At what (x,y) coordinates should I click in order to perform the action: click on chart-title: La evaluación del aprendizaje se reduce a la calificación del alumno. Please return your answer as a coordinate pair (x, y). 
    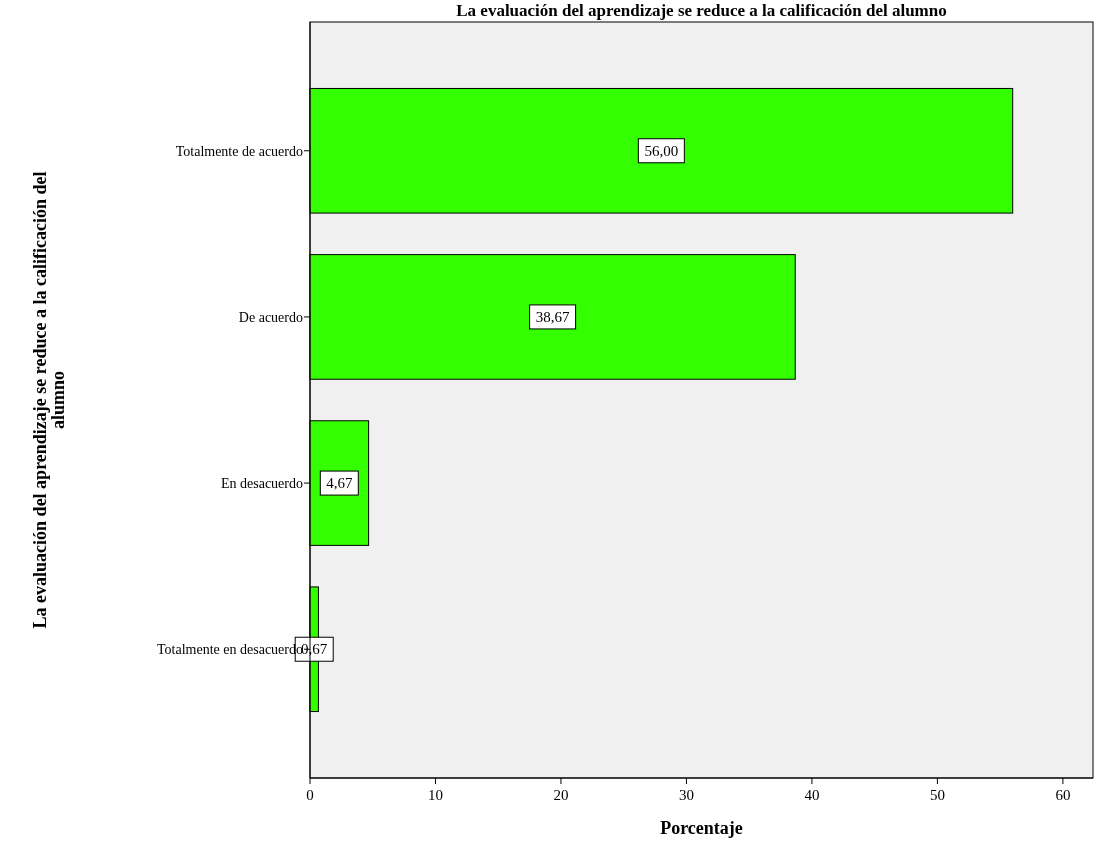
    Looking at the image, I should click on (701, 10).